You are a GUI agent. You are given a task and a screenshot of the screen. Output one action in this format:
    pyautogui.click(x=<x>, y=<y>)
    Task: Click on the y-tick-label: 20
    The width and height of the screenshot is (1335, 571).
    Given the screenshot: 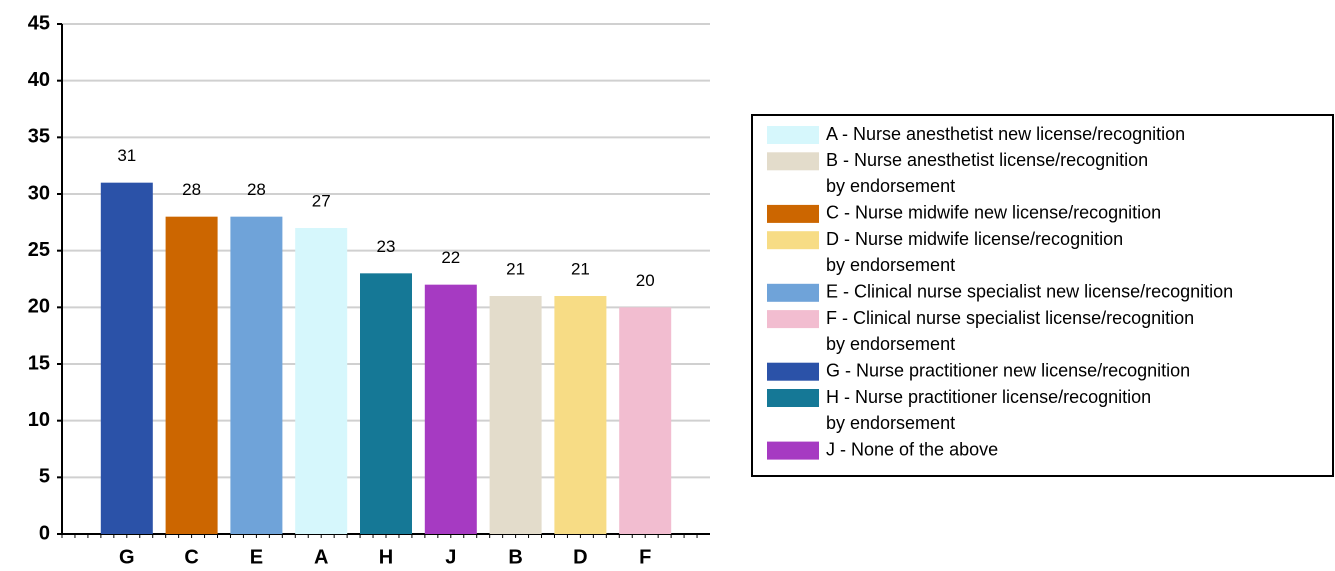 What is the action you would take?
    pyautogui.click(x=39, y=307)
    